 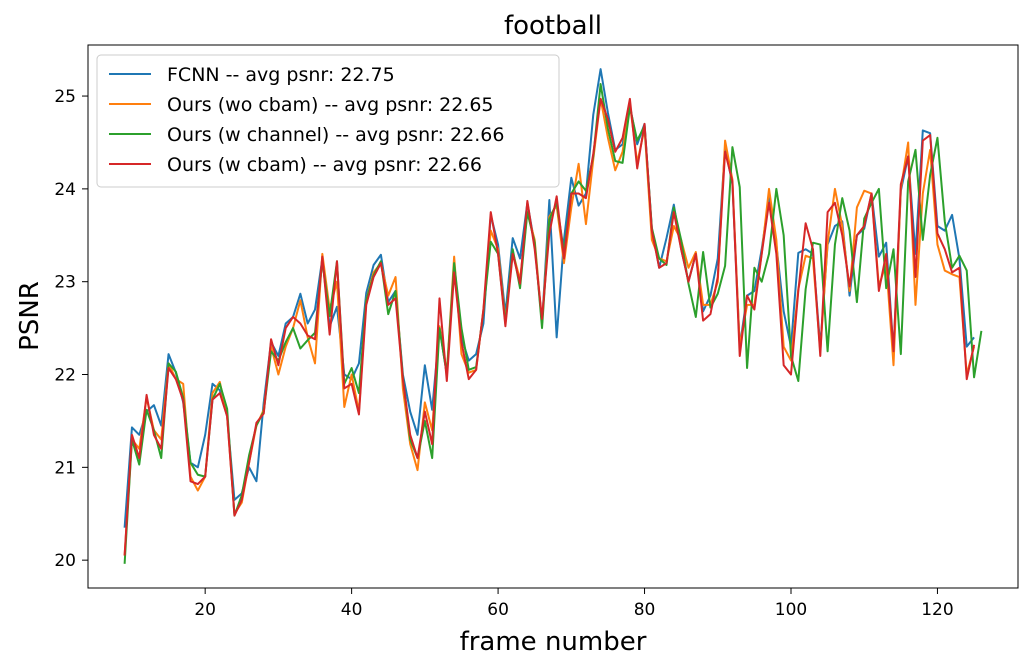 I want to click on x-tick-label: 60, so click(x=498, y=610).